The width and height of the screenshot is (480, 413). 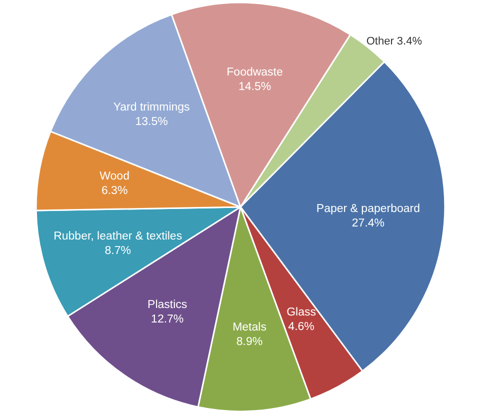 I want to click on data-label: 8.9%, so click(x=249, y=342).